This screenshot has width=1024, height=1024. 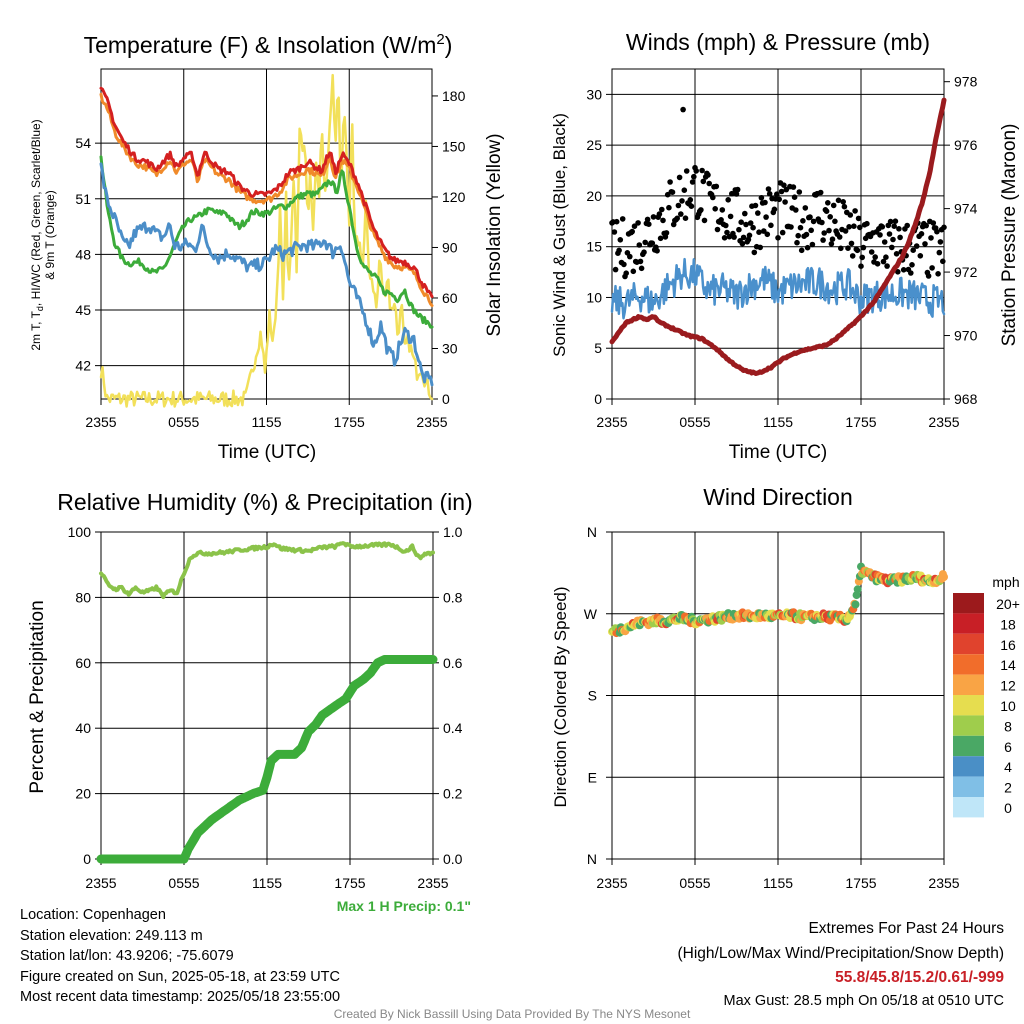 What do you see at coordinates (349, 422) in the screenshot?
I see `x-tick-label: 1755` at bounding box center [349, 422].